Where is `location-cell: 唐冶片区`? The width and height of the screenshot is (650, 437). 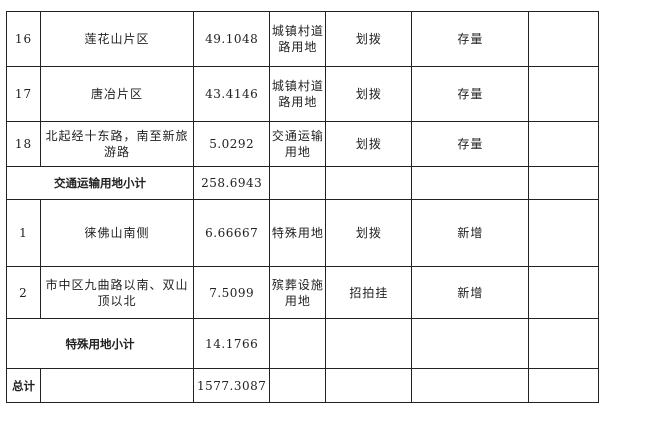
location-cell: 唐冶片区 is located at coordinates (117, 94).